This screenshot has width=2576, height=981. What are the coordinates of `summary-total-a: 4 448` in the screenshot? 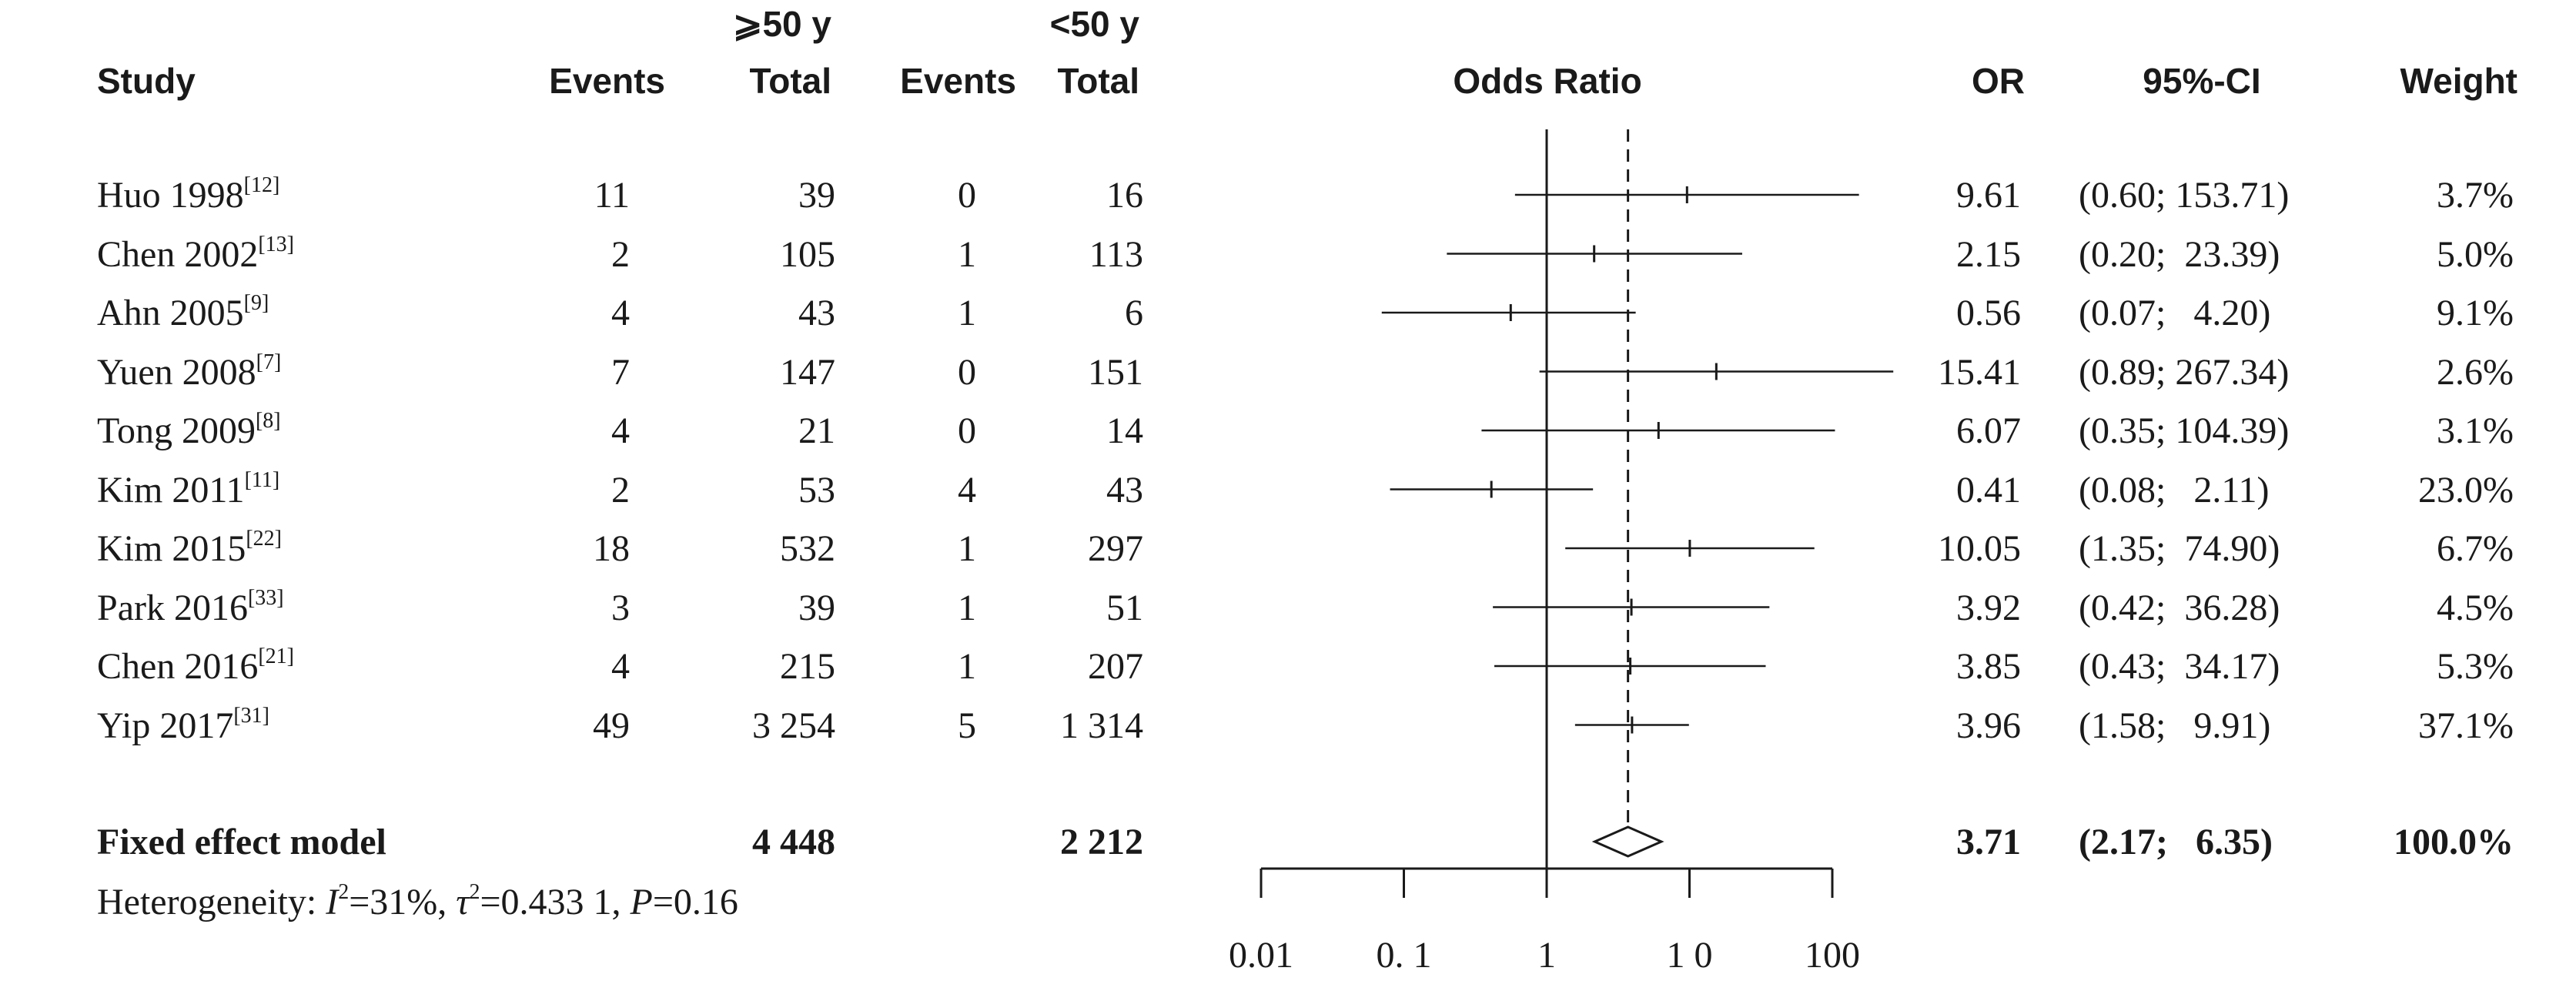 It's located at (793, 842).